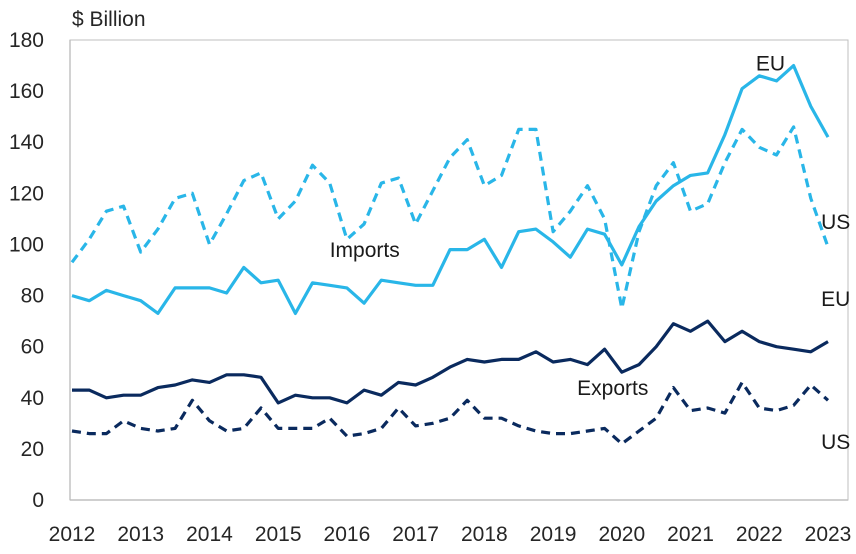 This screenshot has height=554, width=856. What do you see at coordinates (26, 270) in the screenshot?
I see `y-axis-ticks: 0 20 40 60 80 100 120 140 160 180` at bounding box center [26, 270].